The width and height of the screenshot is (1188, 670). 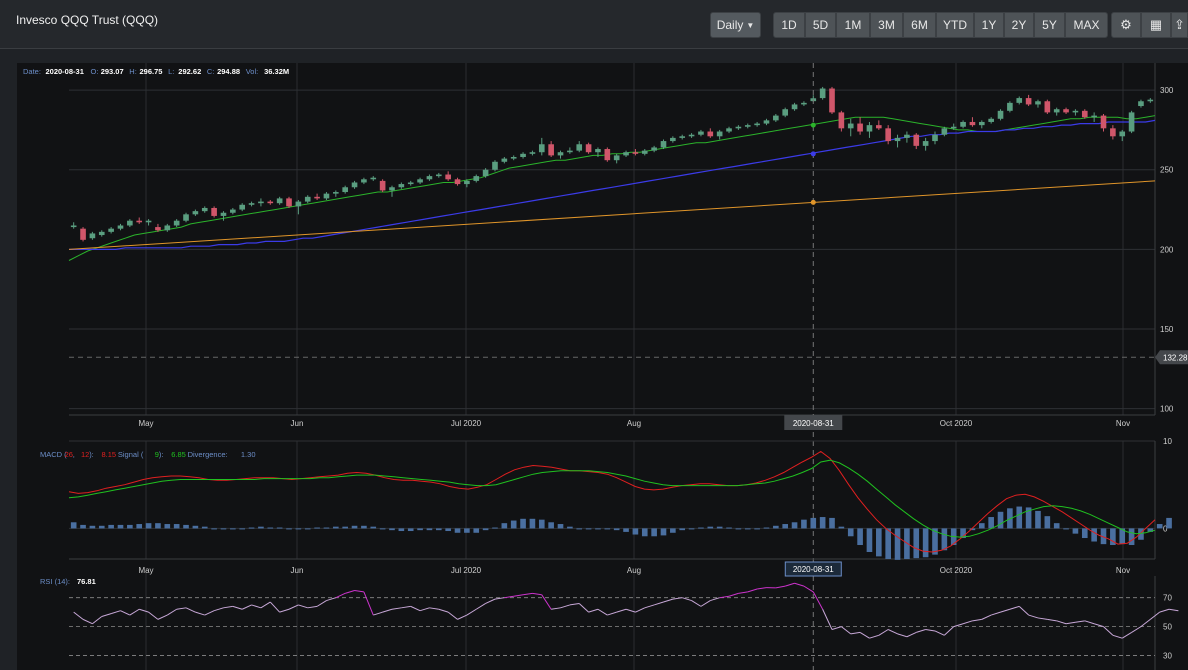 I want to click on calculator-icon: ▦, so click(x=1156, y=25).